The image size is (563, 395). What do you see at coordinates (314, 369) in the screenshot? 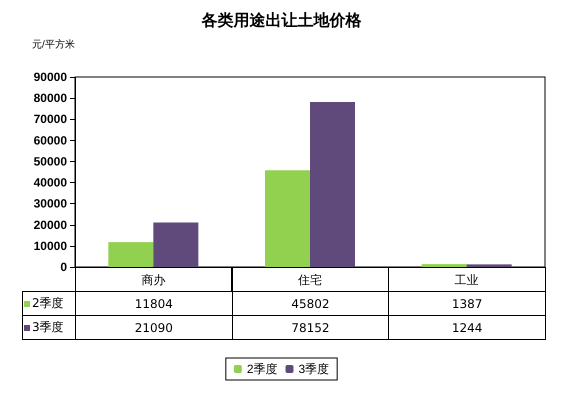
I see `legend-label: 3季度` at bounding box center [314, 369].